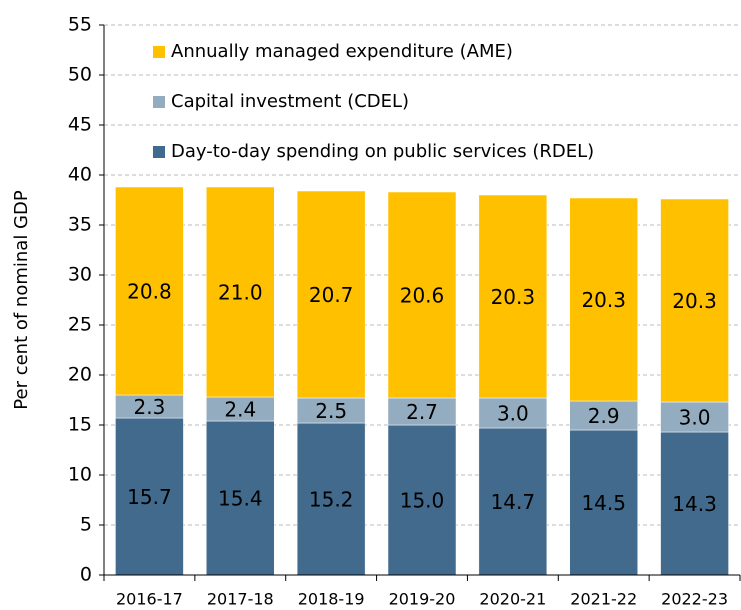 This screenshot has width=741, height=610. What do you see at coordinates (80, 25) in the screenshot?
I see `y-tick-label: 55` at bounding box center [80, 25].